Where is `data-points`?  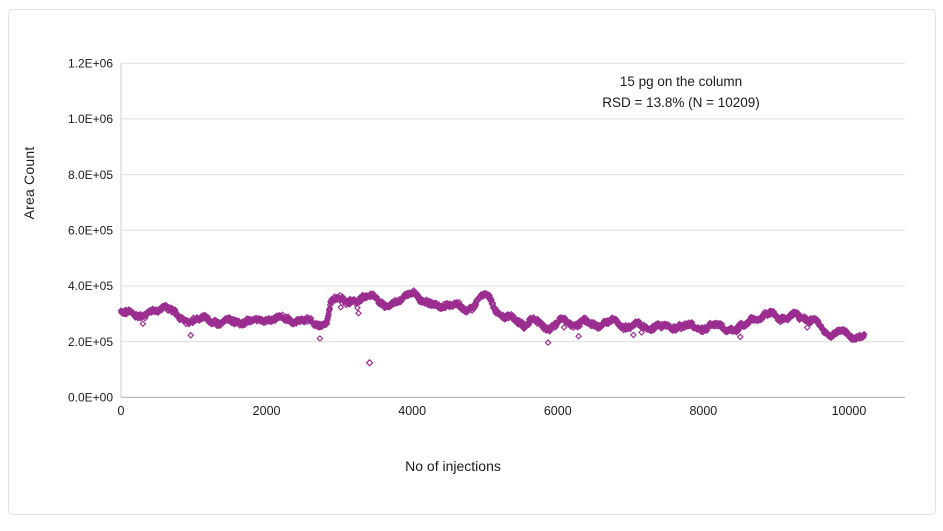
data-points is located at coordinates (492, 327).